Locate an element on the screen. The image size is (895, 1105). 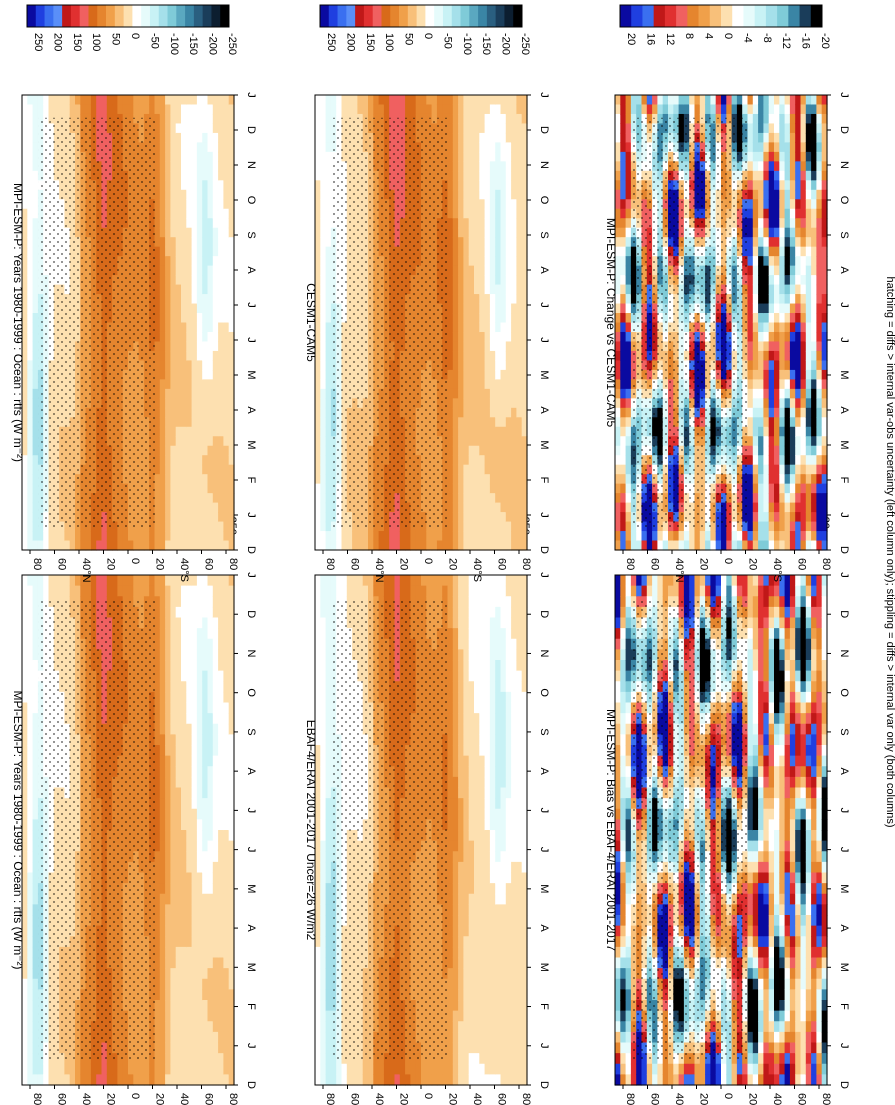
month-tick-label: N is located at coordinates (844, 165).